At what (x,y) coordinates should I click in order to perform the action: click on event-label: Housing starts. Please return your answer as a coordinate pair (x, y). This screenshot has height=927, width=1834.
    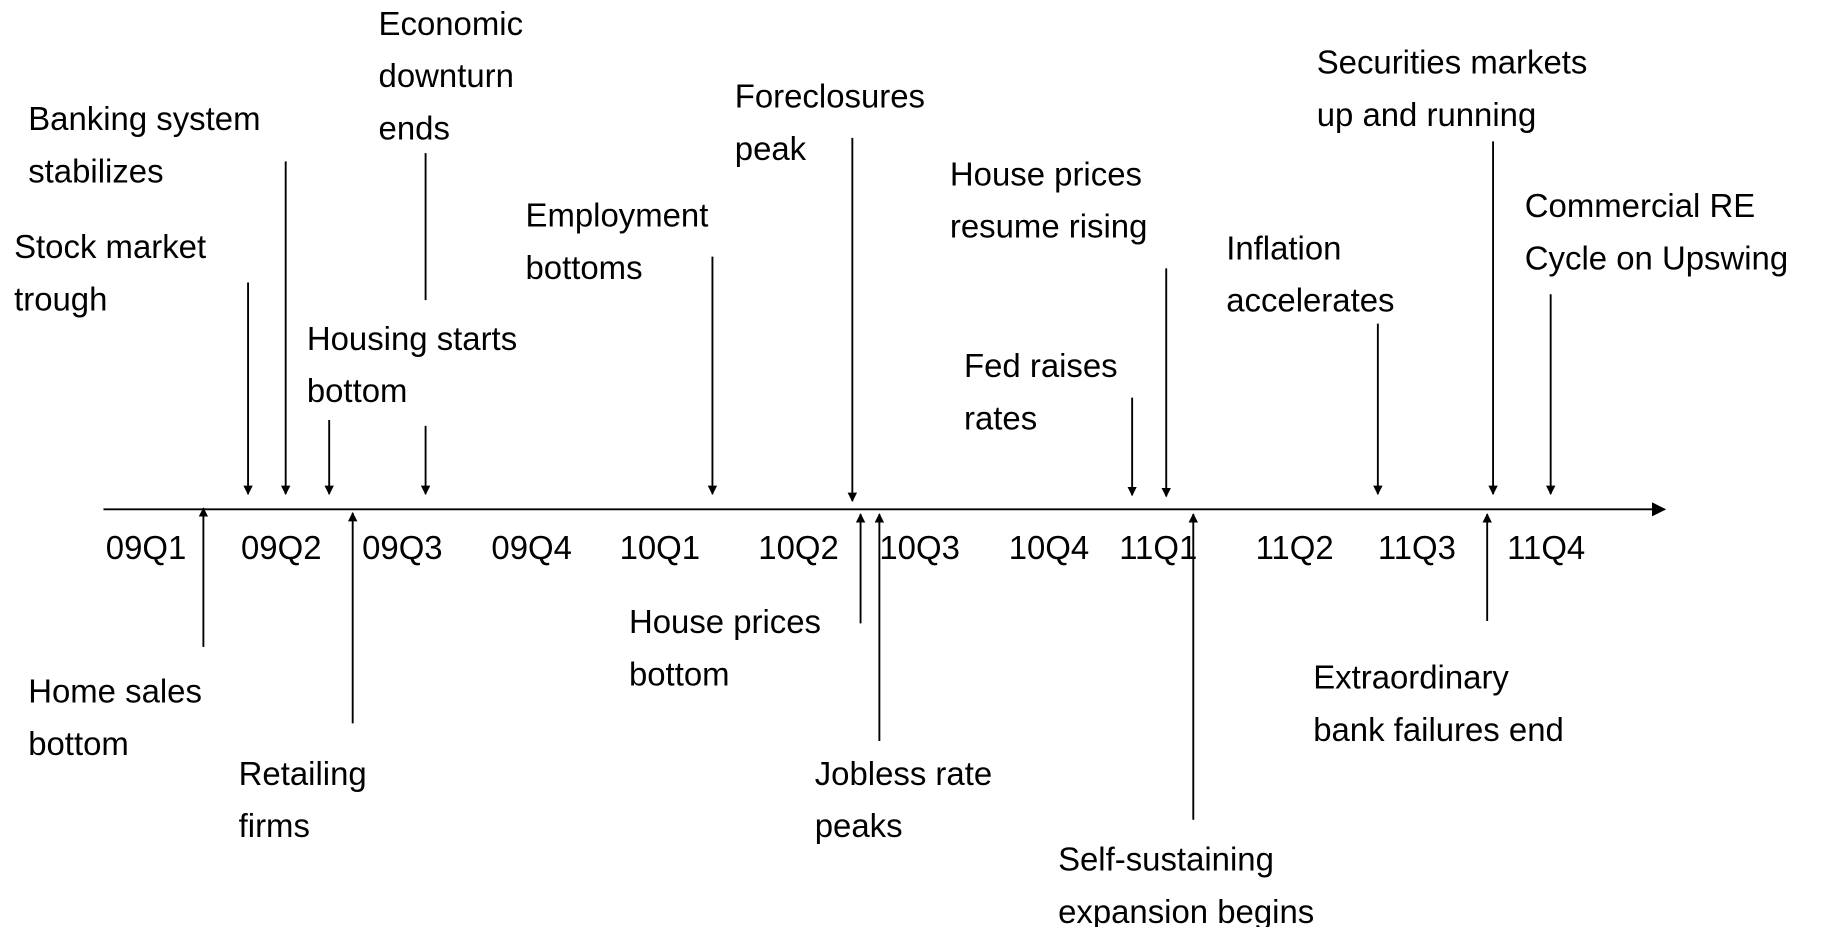
    Looking at the image, I should click on (412, 338).